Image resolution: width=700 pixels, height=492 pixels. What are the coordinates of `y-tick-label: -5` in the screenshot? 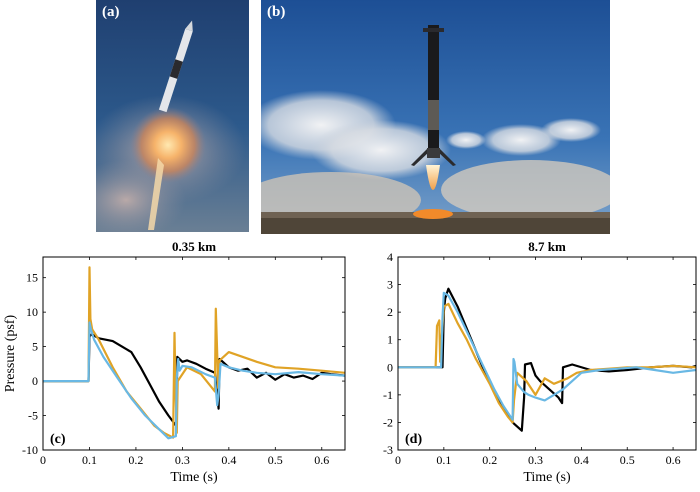 It's located at (33, 416).